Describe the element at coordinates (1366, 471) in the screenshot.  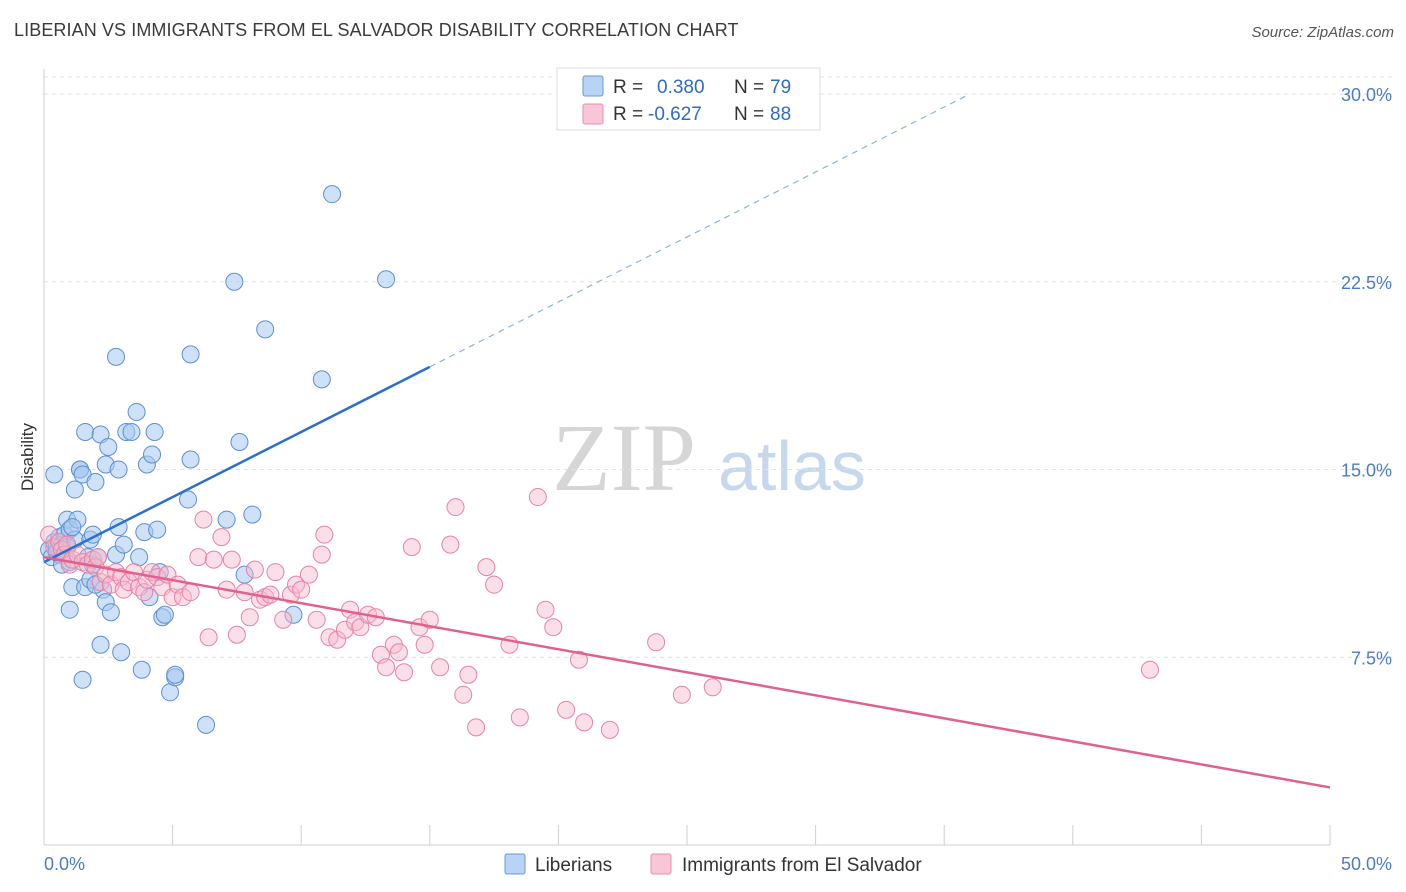
I see `y-tick-label: 15.0%` at that location.